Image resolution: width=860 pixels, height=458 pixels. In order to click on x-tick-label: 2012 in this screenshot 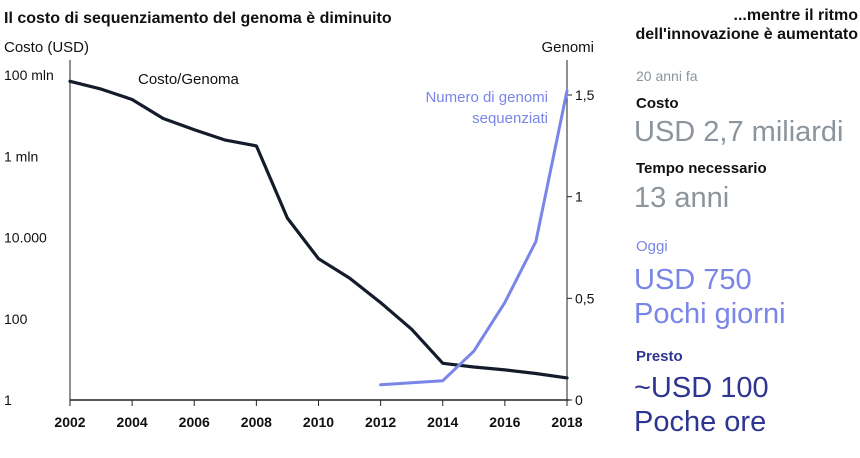, I will do `click(380, 422)`.